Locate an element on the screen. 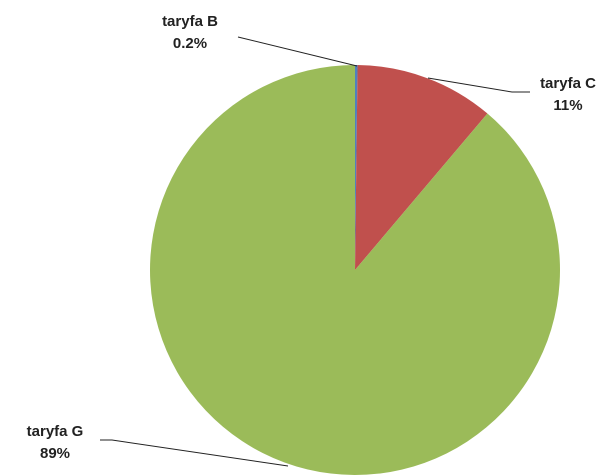 The width and height of the screenshot is (614, 476). slice-value-label: 89% is located at coordinates (55, 453).